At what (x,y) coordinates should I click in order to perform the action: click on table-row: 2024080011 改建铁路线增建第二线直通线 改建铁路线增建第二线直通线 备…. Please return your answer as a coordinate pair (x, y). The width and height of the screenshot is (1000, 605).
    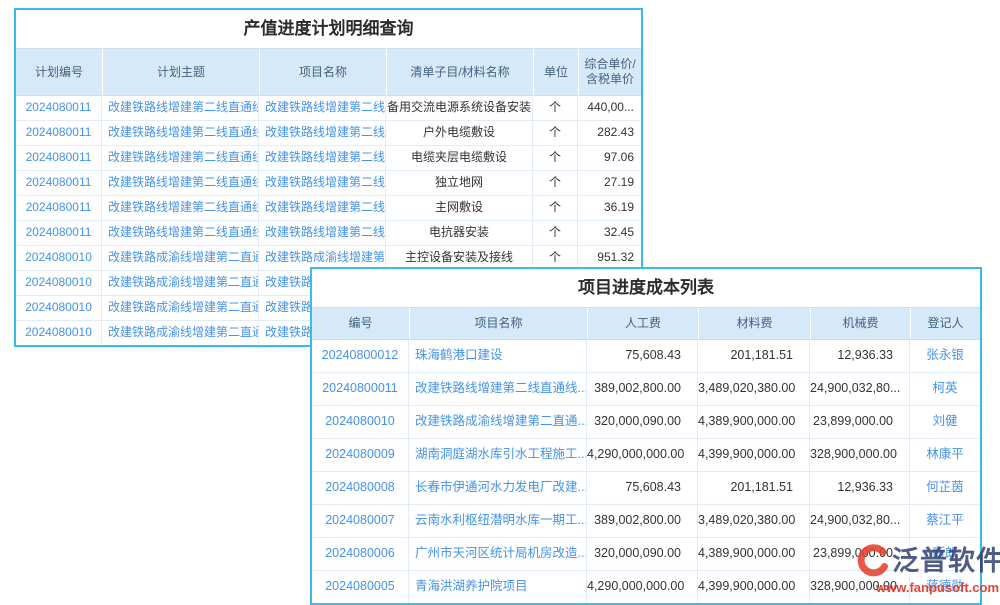
    Looking at the image, I should click on (328, 108).